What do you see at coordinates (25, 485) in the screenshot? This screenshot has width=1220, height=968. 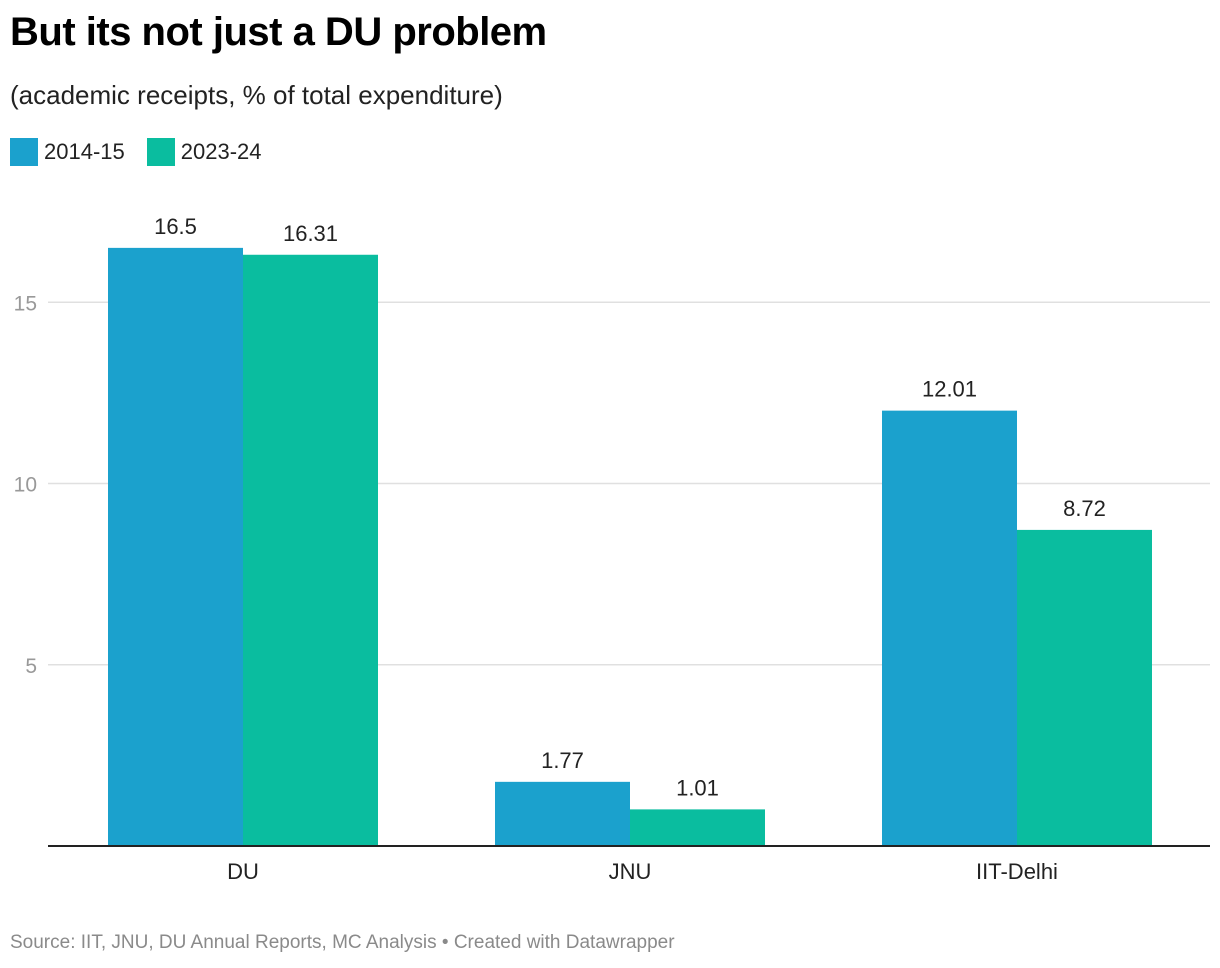 I see `y-tick-label-10: 10` at bounding box center [25, 485].